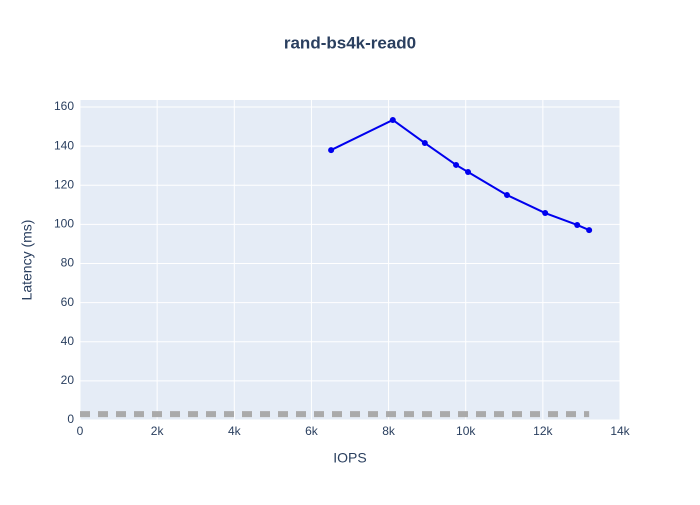 This screenshot has width=700, height=505. Describe the element at coordinates (466, 431) in the screenshot. I see `x-tick-label: 10k` at that location.